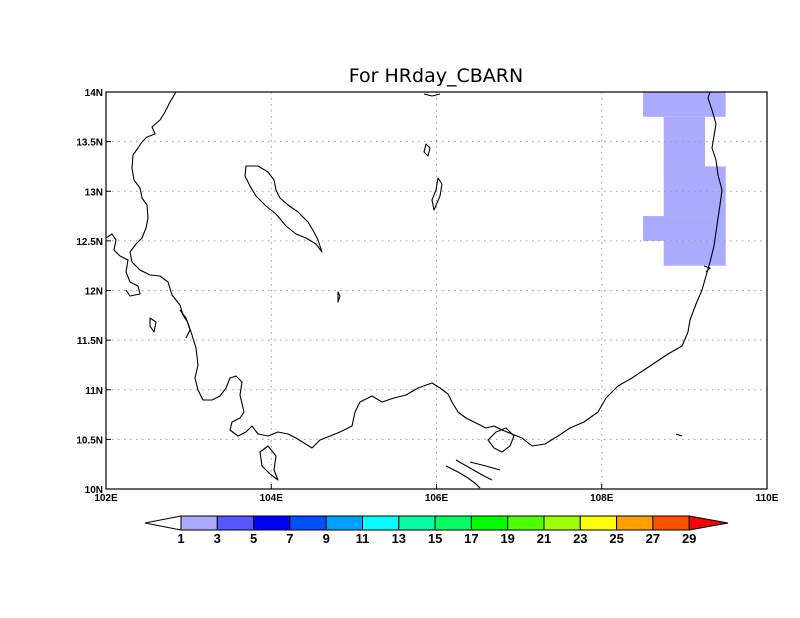 The height and width of the screenshot is (618, 800). I want to click on lat-tick-label-8: 14N, so click(94, 93).